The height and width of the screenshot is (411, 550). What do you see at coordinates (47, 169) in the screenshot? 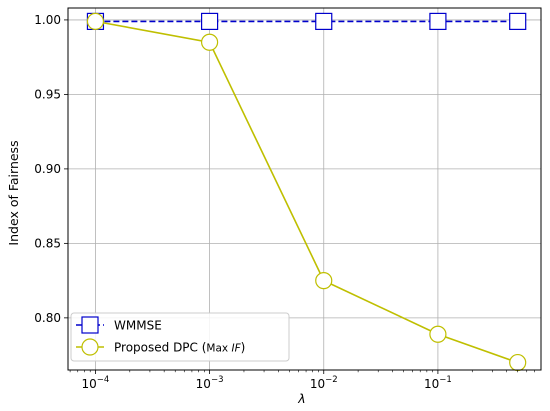
I see `y-tick-label: 0.90` at bounding box center [47, 169].